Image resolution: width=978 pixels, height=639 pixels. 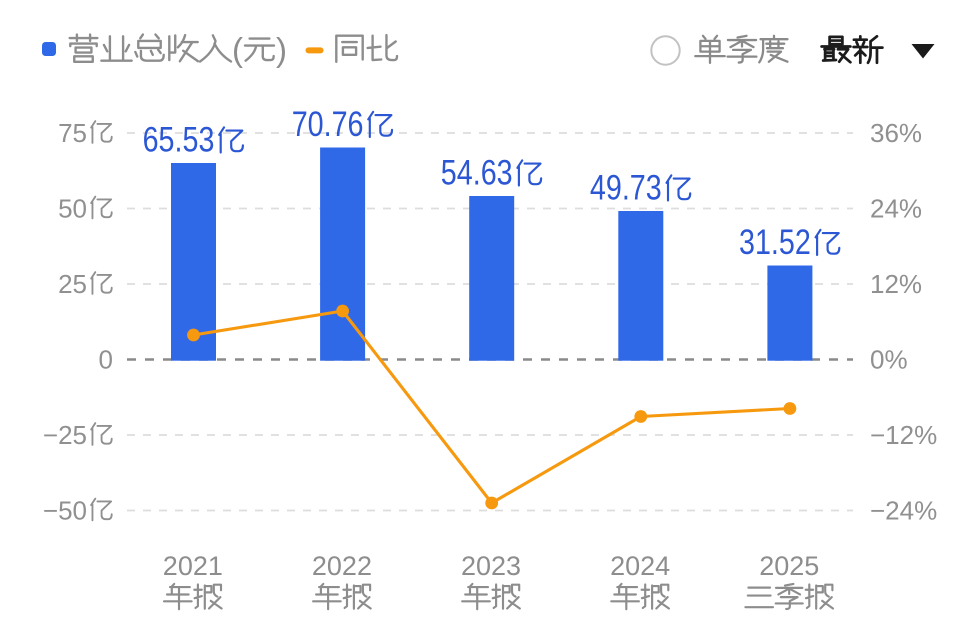 I want to click on svg-text: 12%, so click(x=896, y=284).